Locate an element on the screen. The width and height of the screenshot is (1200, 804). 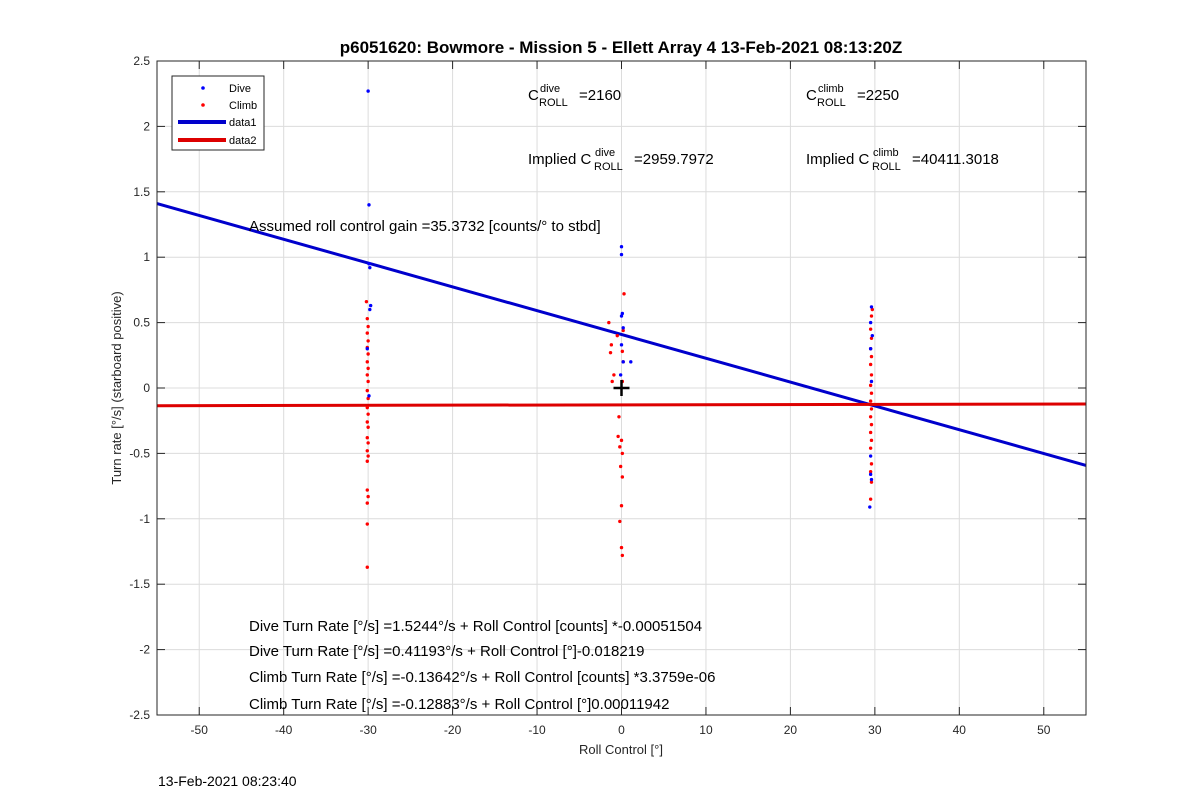
x-tick-label: 30 is located at coordinates (875, 730).